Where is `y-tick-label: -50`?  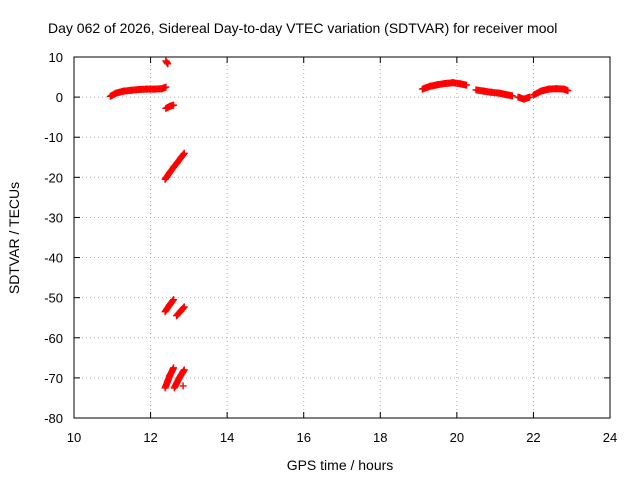
y-tick-label: -50 is located at coordinates (53, 298).